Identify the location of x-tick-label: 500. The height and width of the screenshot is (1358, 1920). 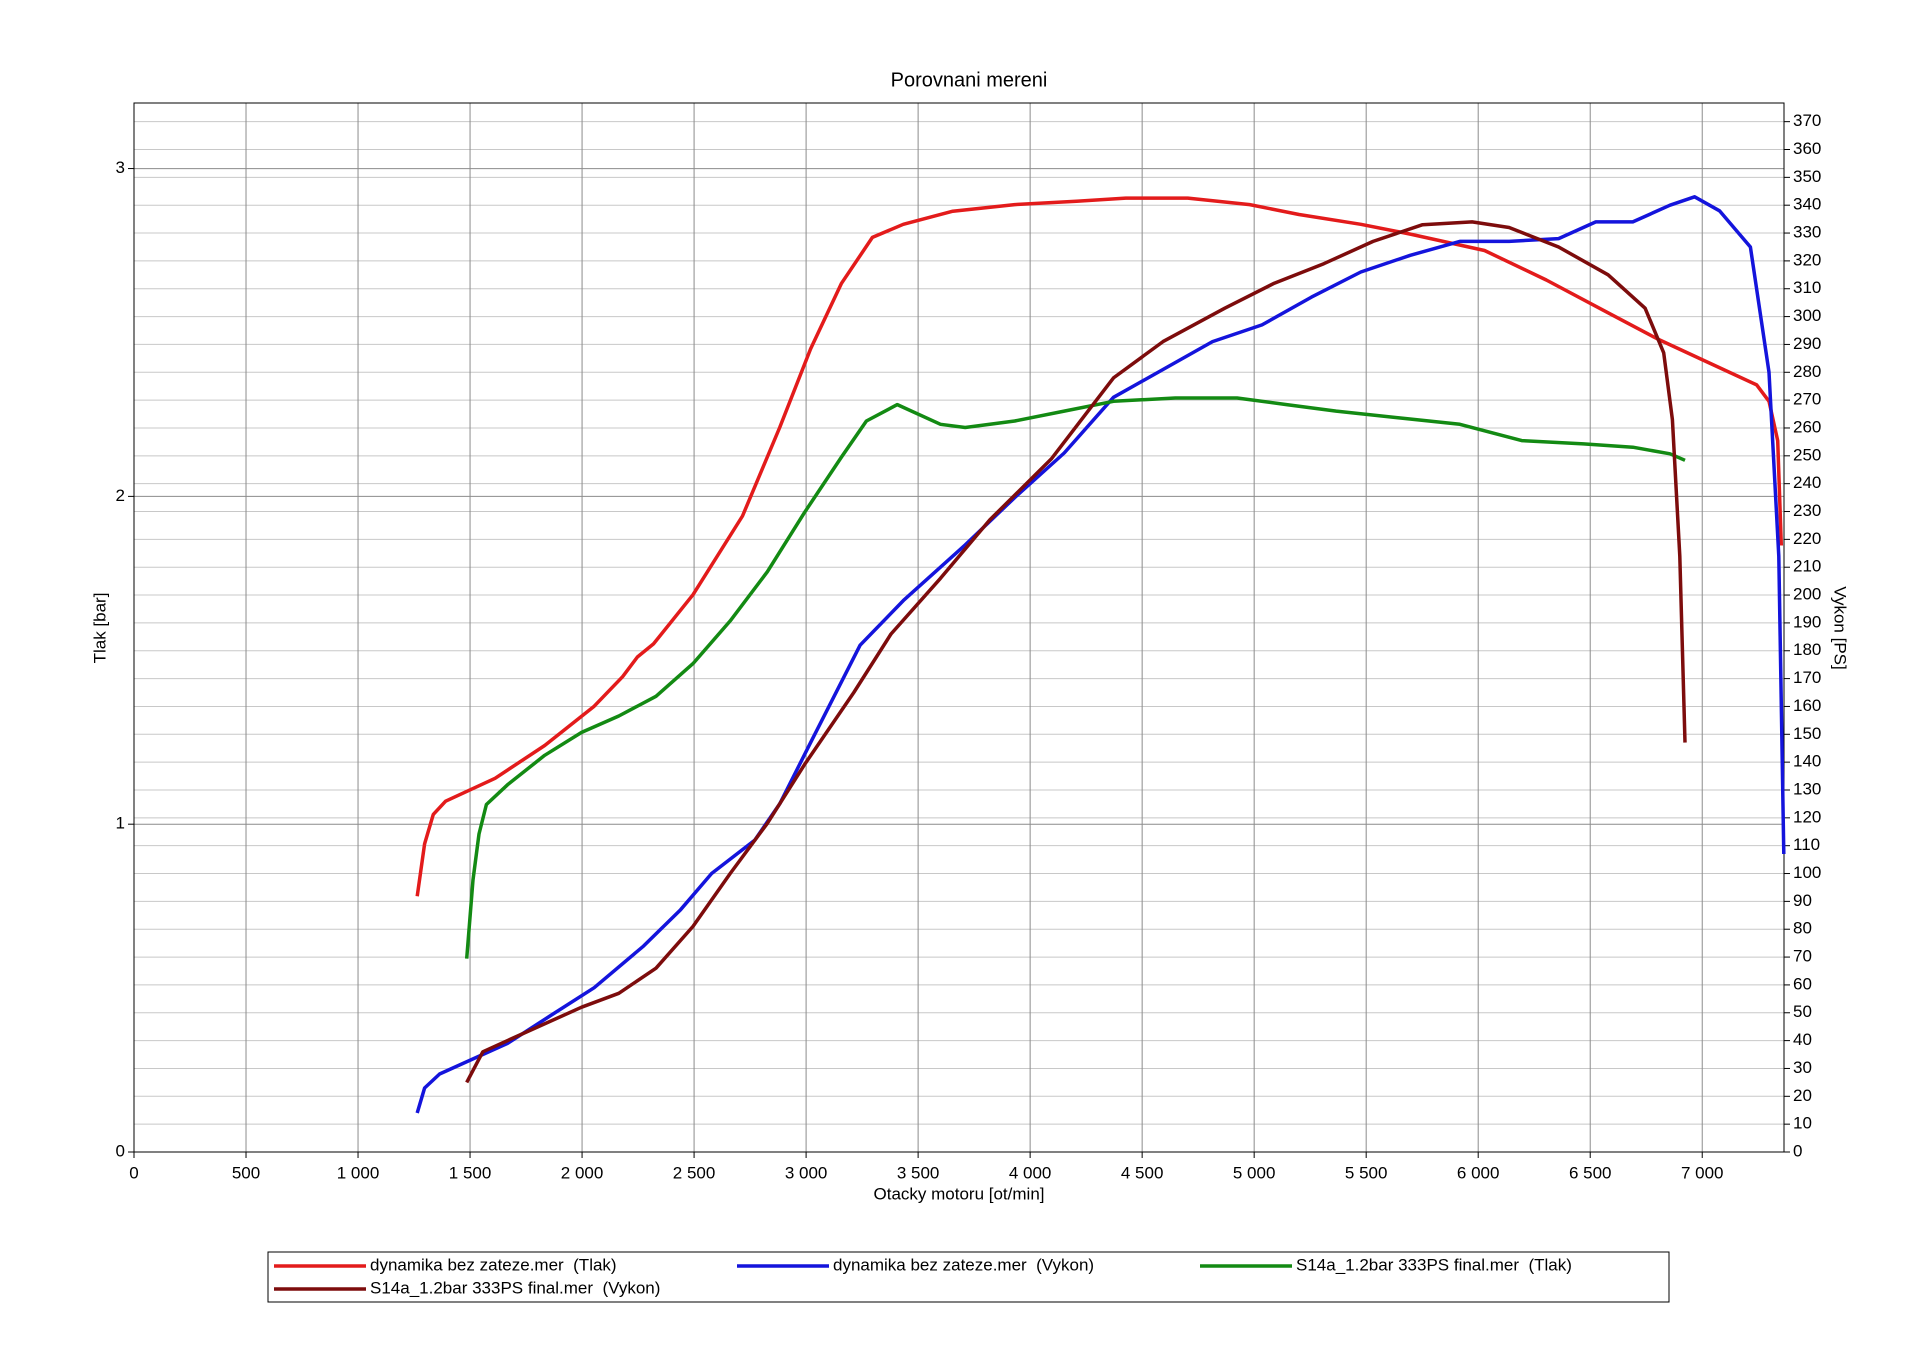
(246, 1172).